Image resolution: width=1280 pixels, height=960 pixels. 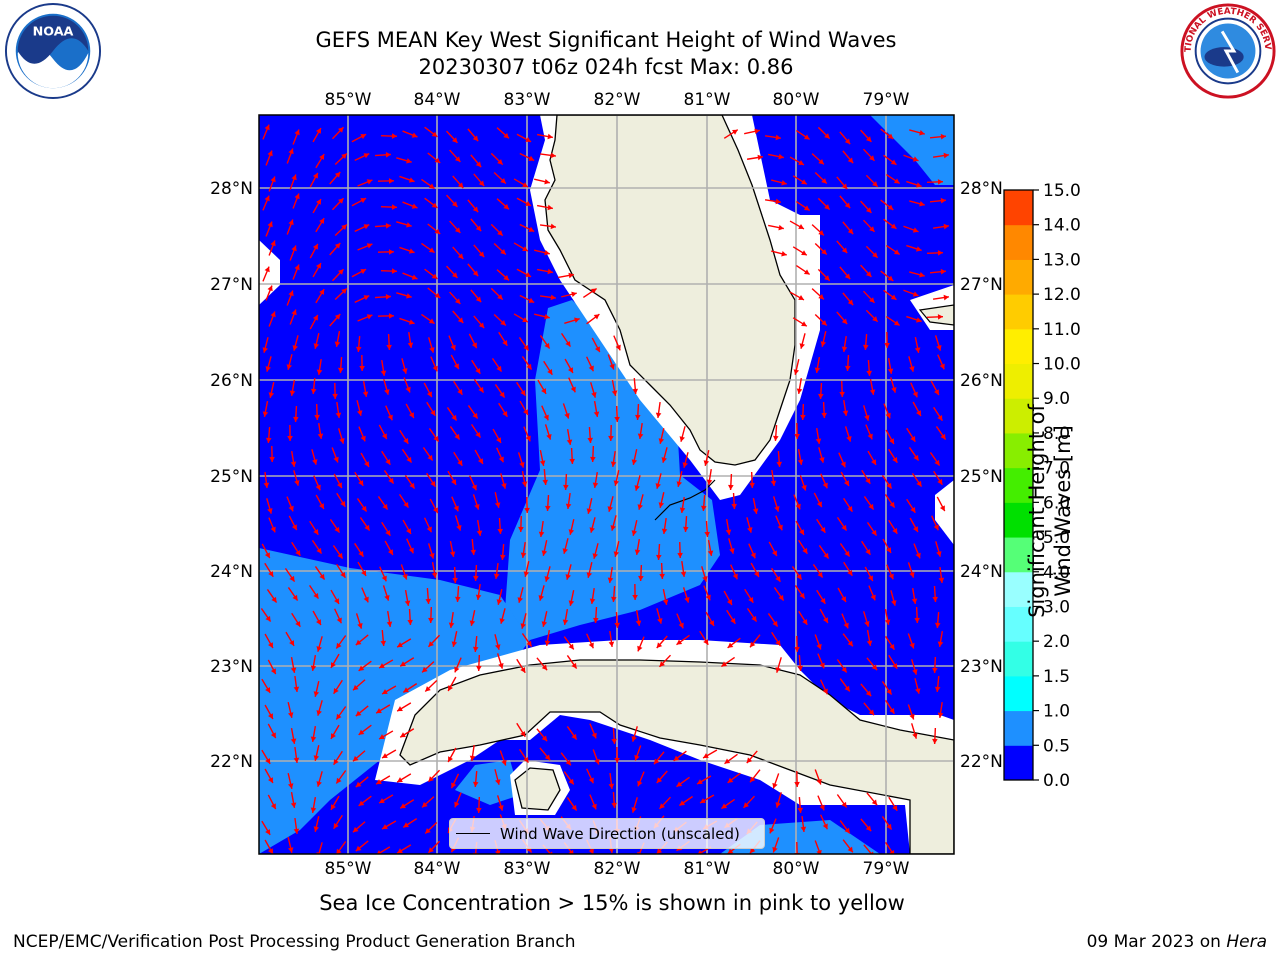 What do you see at coordinates (981, 572) in the screenshot?
I see `latitude-label-right: 24°N` at bounding box center [981, 572].